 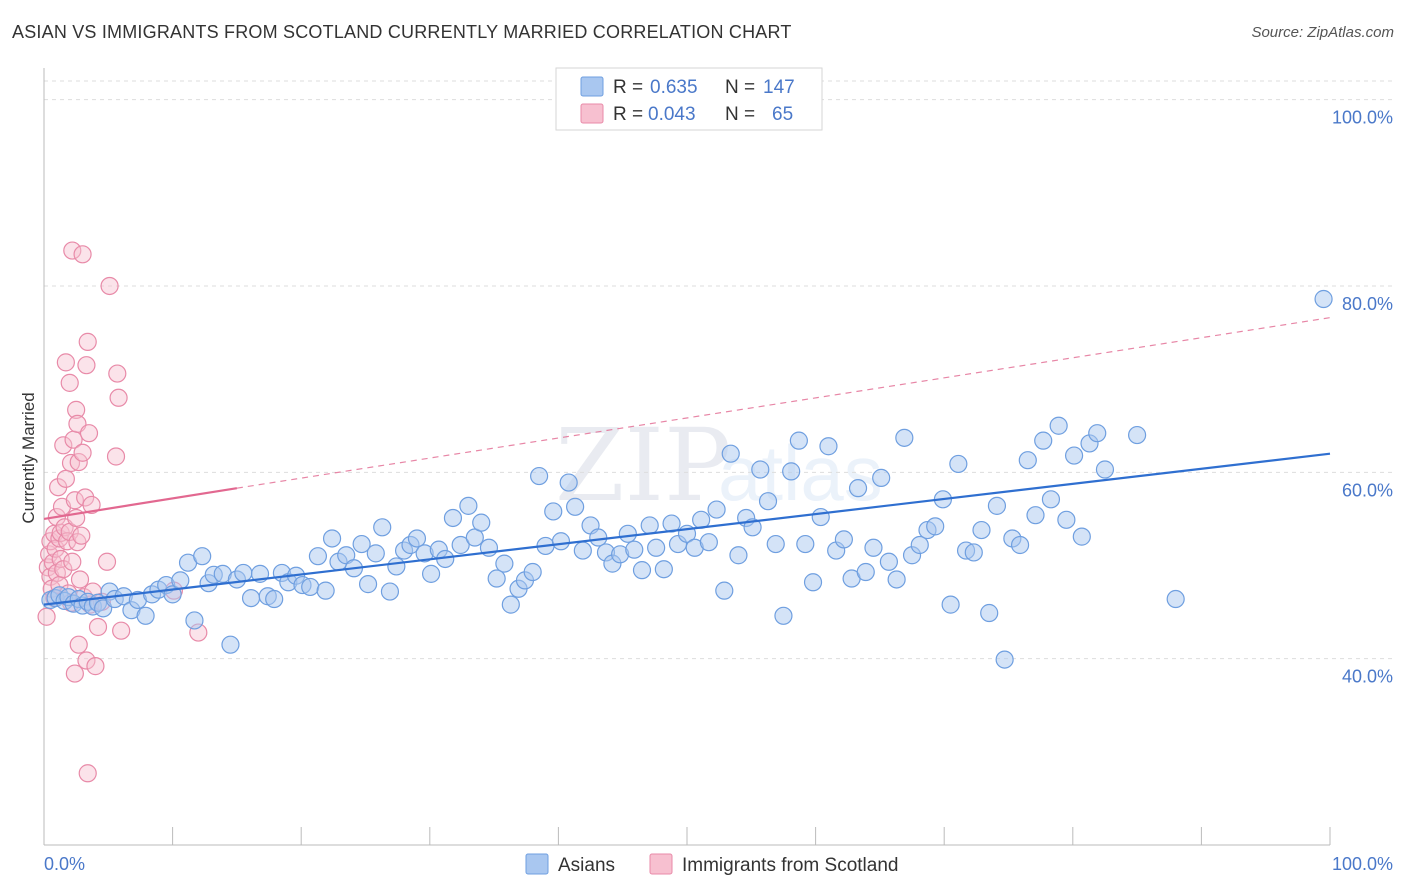 I want to click on legend-swatch-scotland, so click(x=592, y=113).